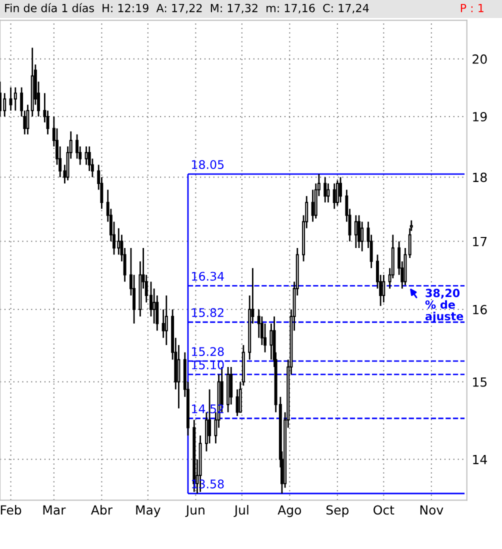  What do you see at coordinates (479, 59) in the screenshot?
I see `y-tick-label: 20` at bounding box center [479, 59].